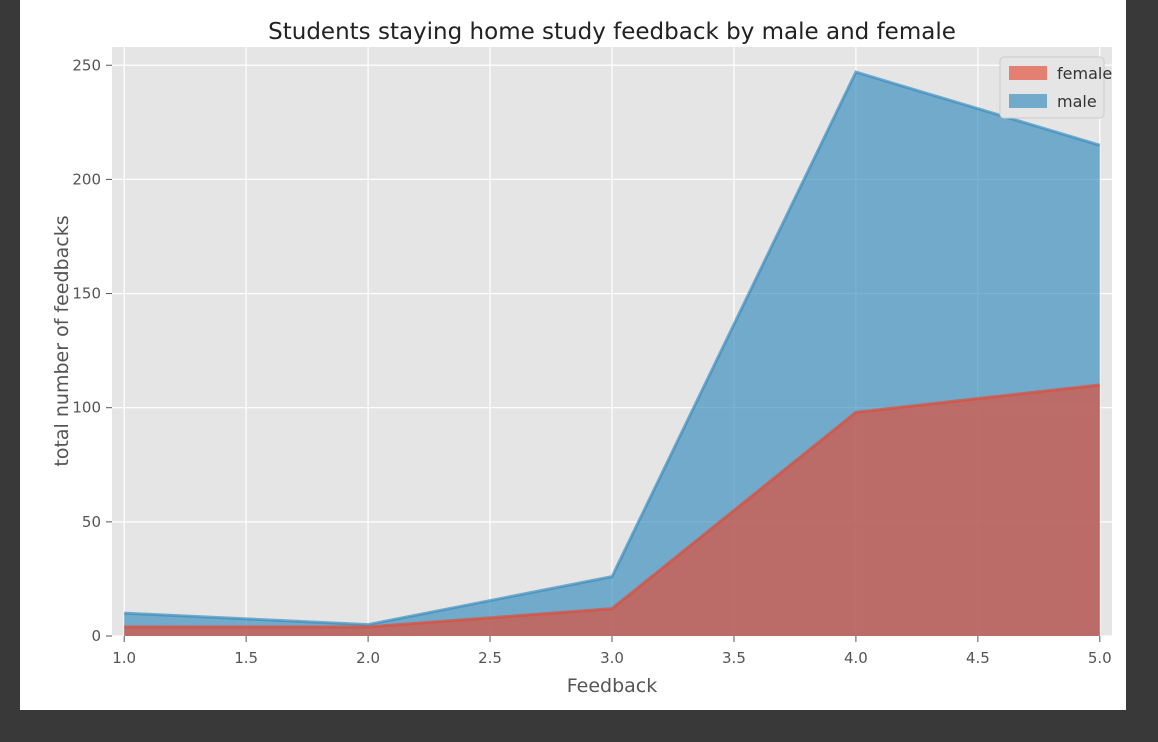 The image size is (1158, 742). Describe the element at coordinates (86, 294) in the screenshot. I see `y-tick-label: 150` at that location.